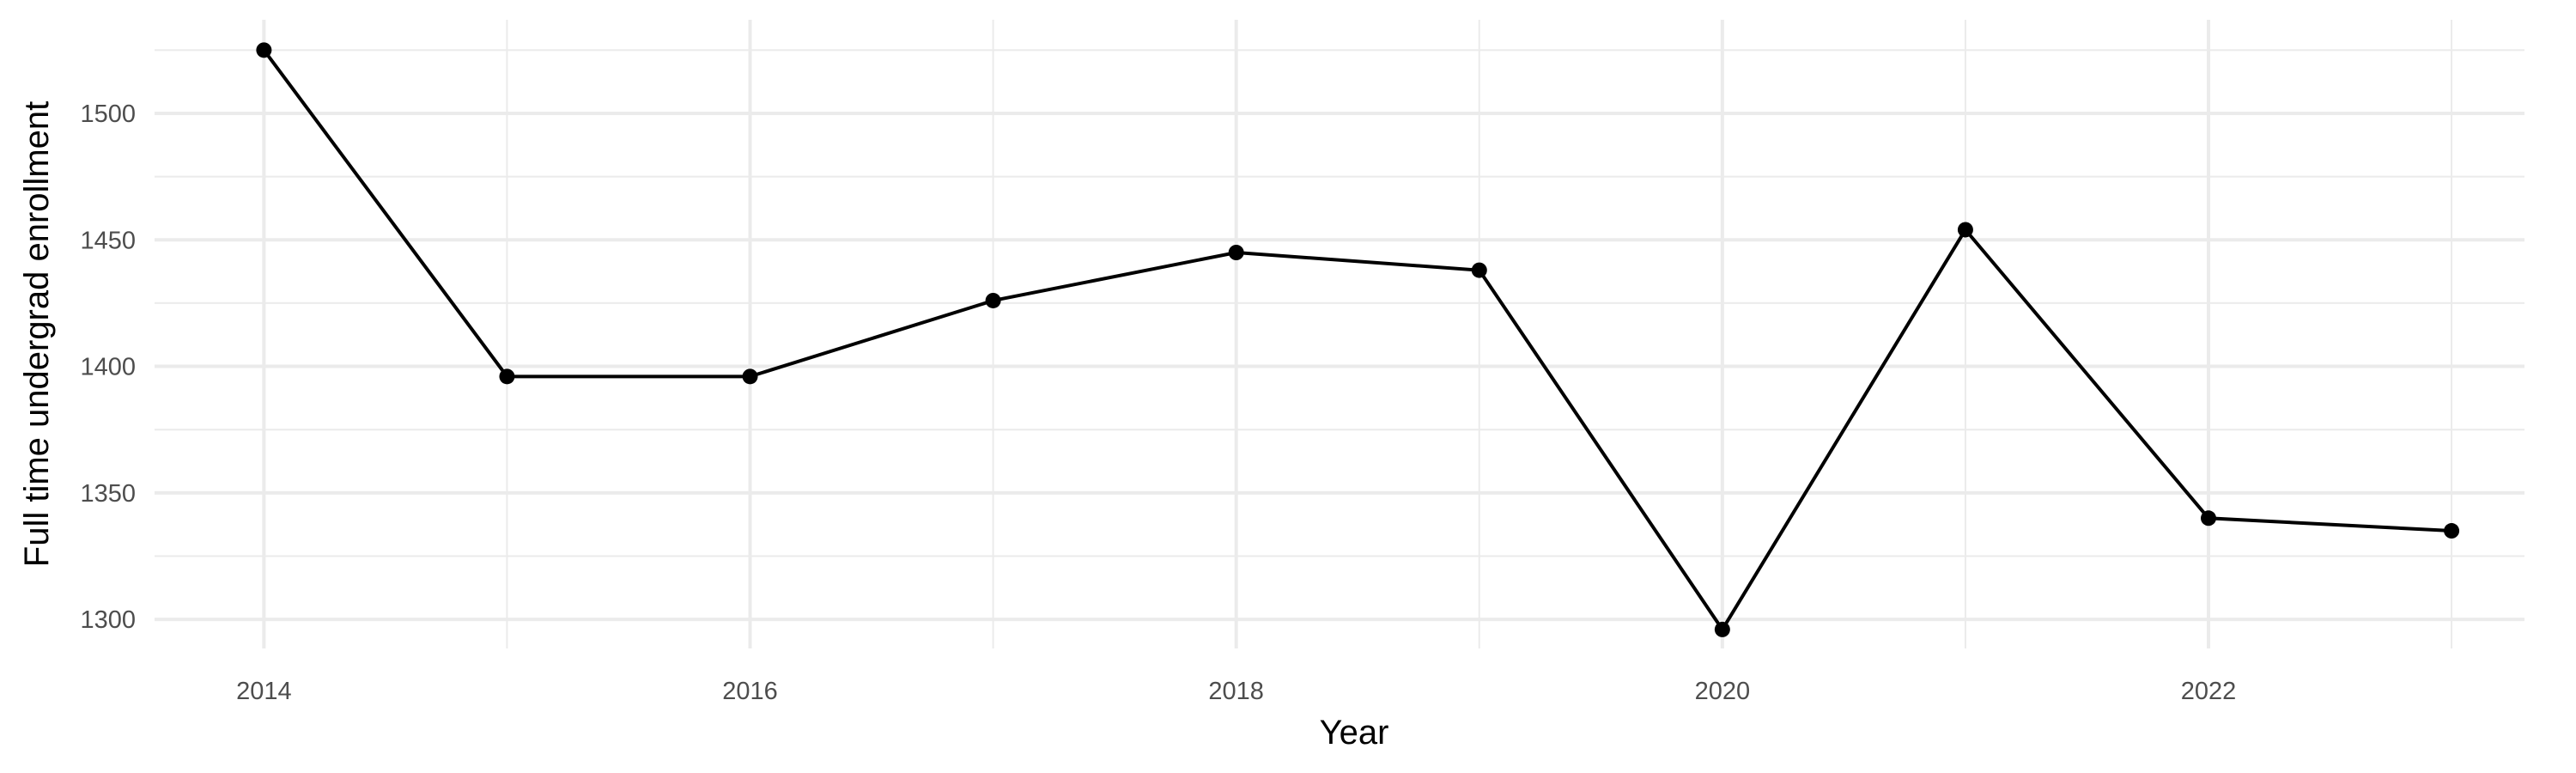 This screenshot has height=773, width=2576. I want to click on x-tick-label: 2016, so click(750, 691).